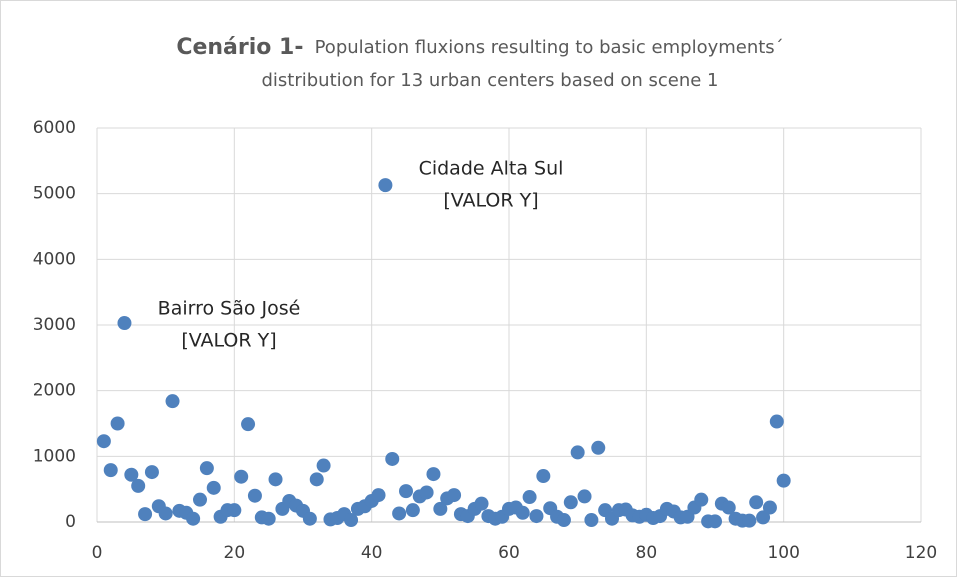 The height and width of the screenshot is (578, 958). Describe the element at coordinates (54, 456) in the screenshot. I see `y-tick-label: 1000` at that location.